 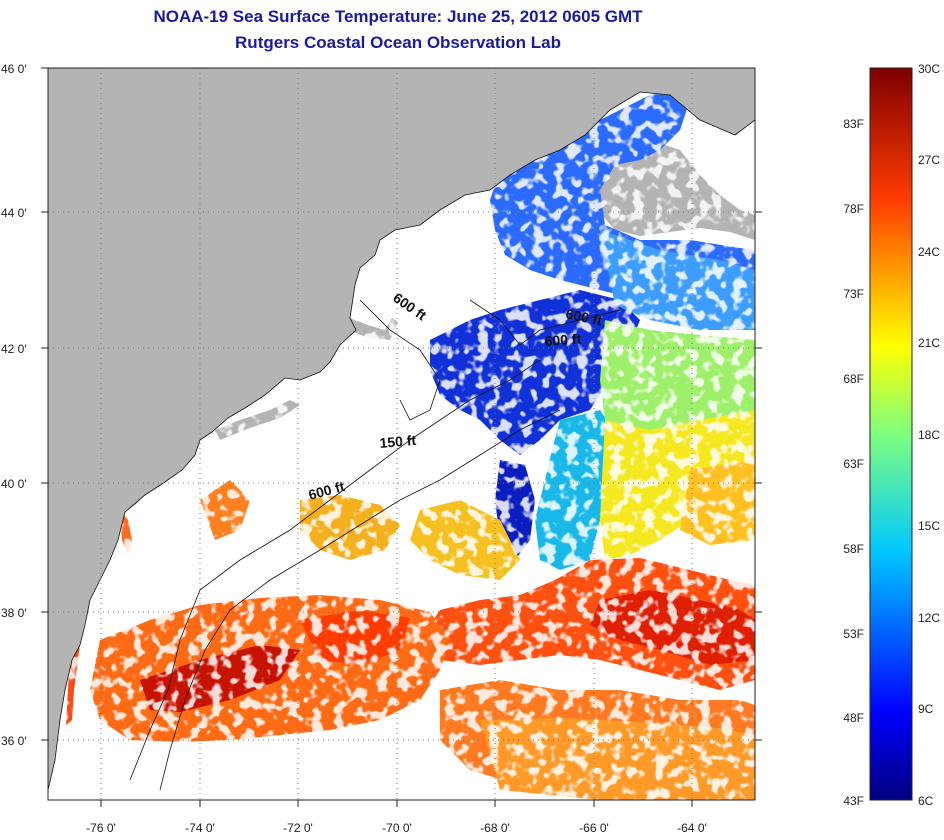 I want to click on lat-labels: 46 0' 44 0' 42 0' 40 0' 38 0' 36 0', so click(x=14, y=405).